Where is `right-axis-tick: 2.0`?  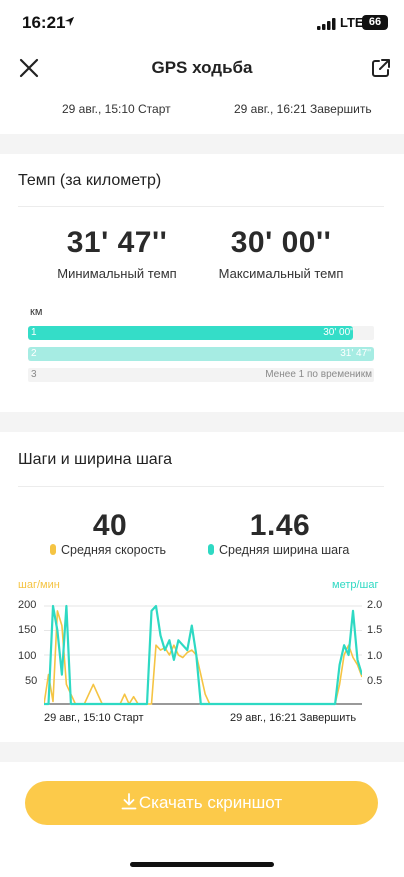
right-axis-tick: 2.0 is located at coordinates (375, 605).